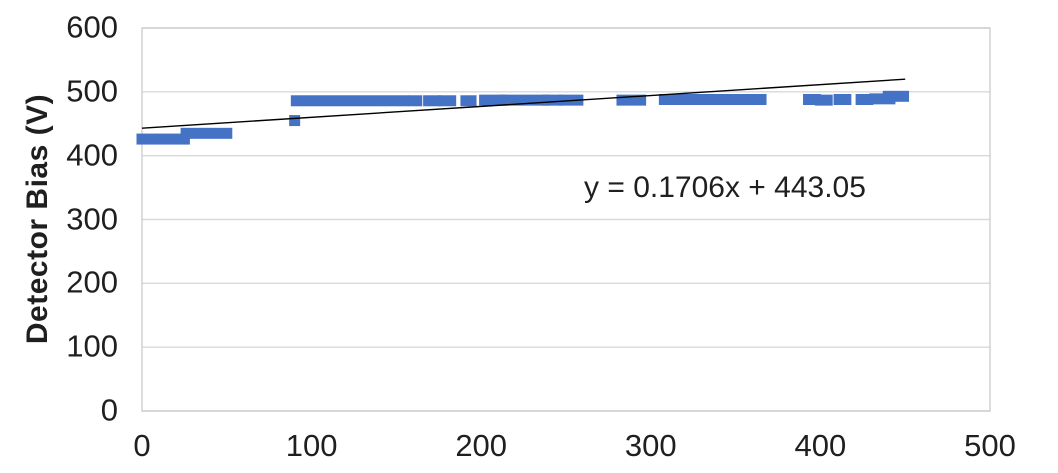 This screenshot has height=473, width=1058. What do you see at coordinates (990, 445) in the screenshot?
I see `x-tick-label-500: 500` at bounding box center [990, 445].